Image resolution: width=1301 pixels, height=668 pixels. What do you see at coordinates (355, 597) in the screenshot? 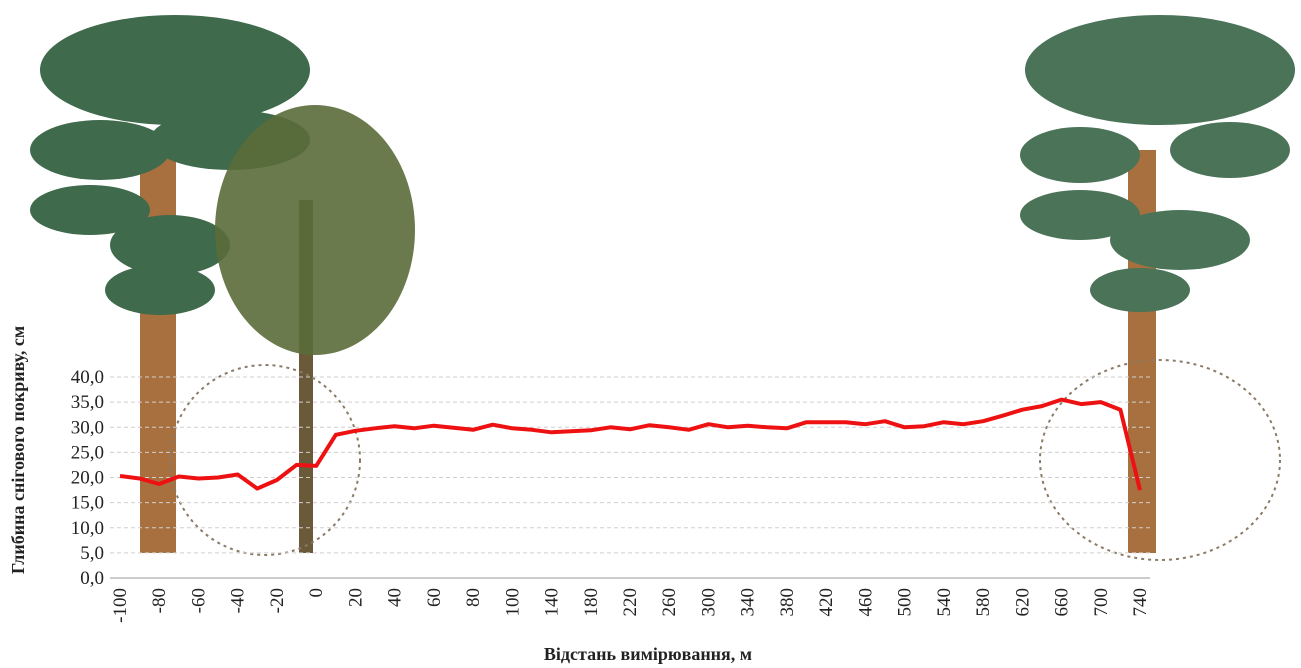
I see `x-tick-label: 20` at bounding box center [355, 597].